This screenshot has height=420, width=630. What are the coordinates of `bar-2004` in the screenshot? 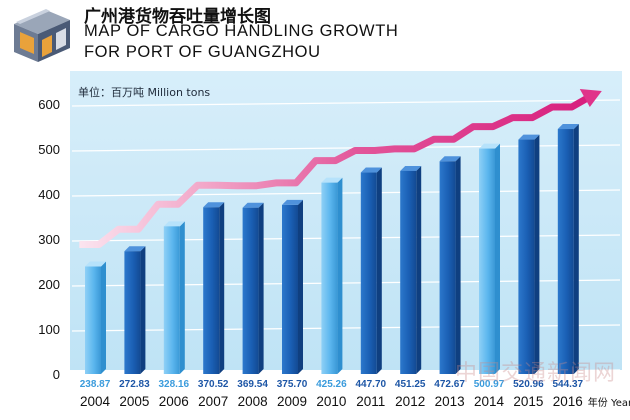 It's located at (95, 317).